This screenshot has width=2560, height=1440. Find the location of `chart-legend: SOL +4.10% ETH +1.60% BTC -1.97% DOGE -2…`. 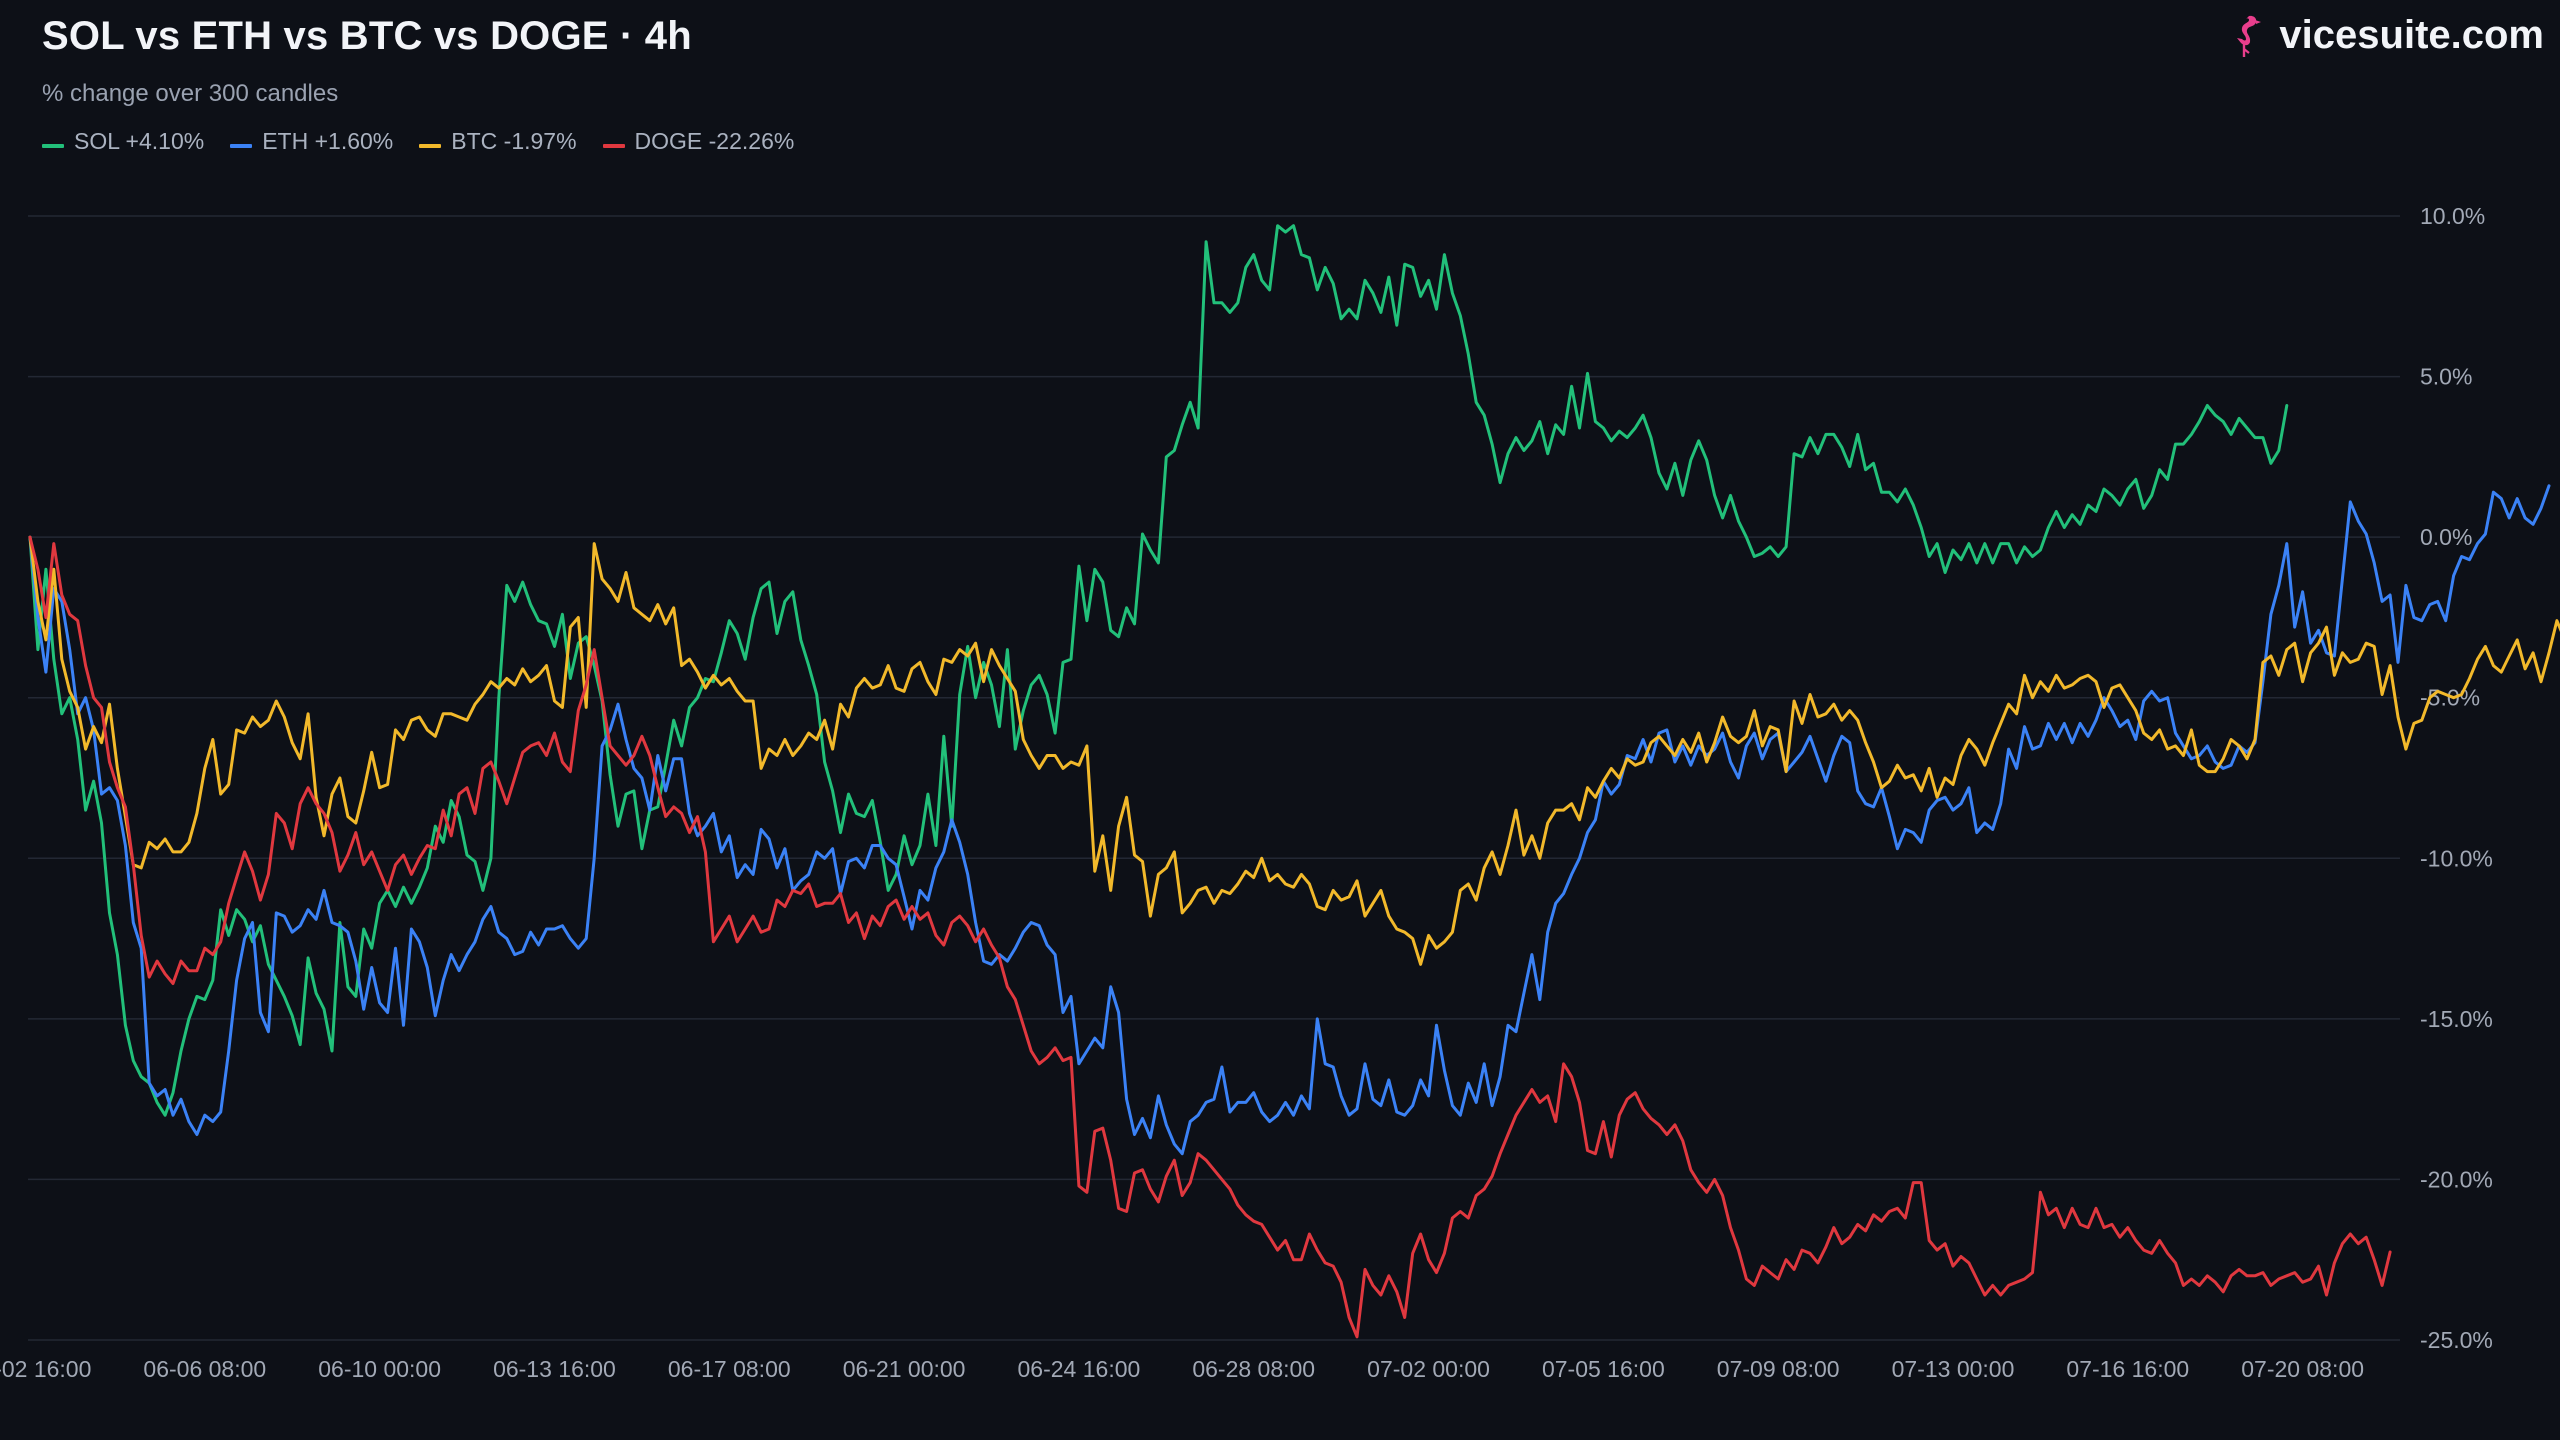

chart-legend: SOL +4.10% ETH +1.60% BTC -1.97% DOGE -2… is located at coordinates (418, 141).